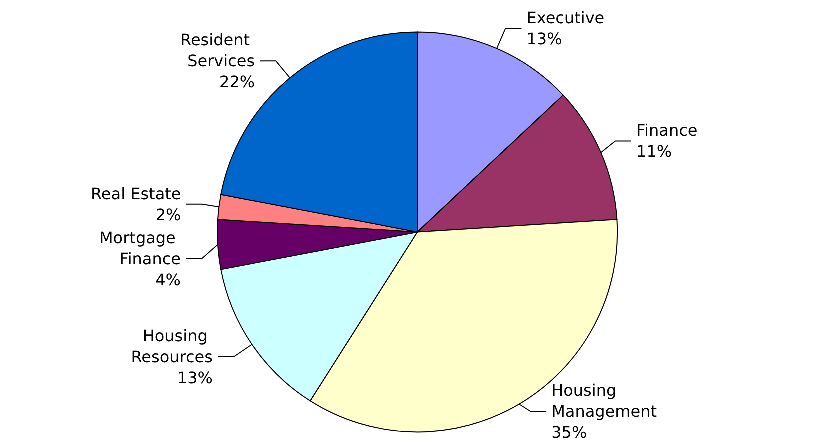 The height and width of the screenshot is (444, 814). What do you see at coordinates (140, 248) in the screenshot?
I see `slice-label: Mortgage Finance` at bounding box center [140, 248].